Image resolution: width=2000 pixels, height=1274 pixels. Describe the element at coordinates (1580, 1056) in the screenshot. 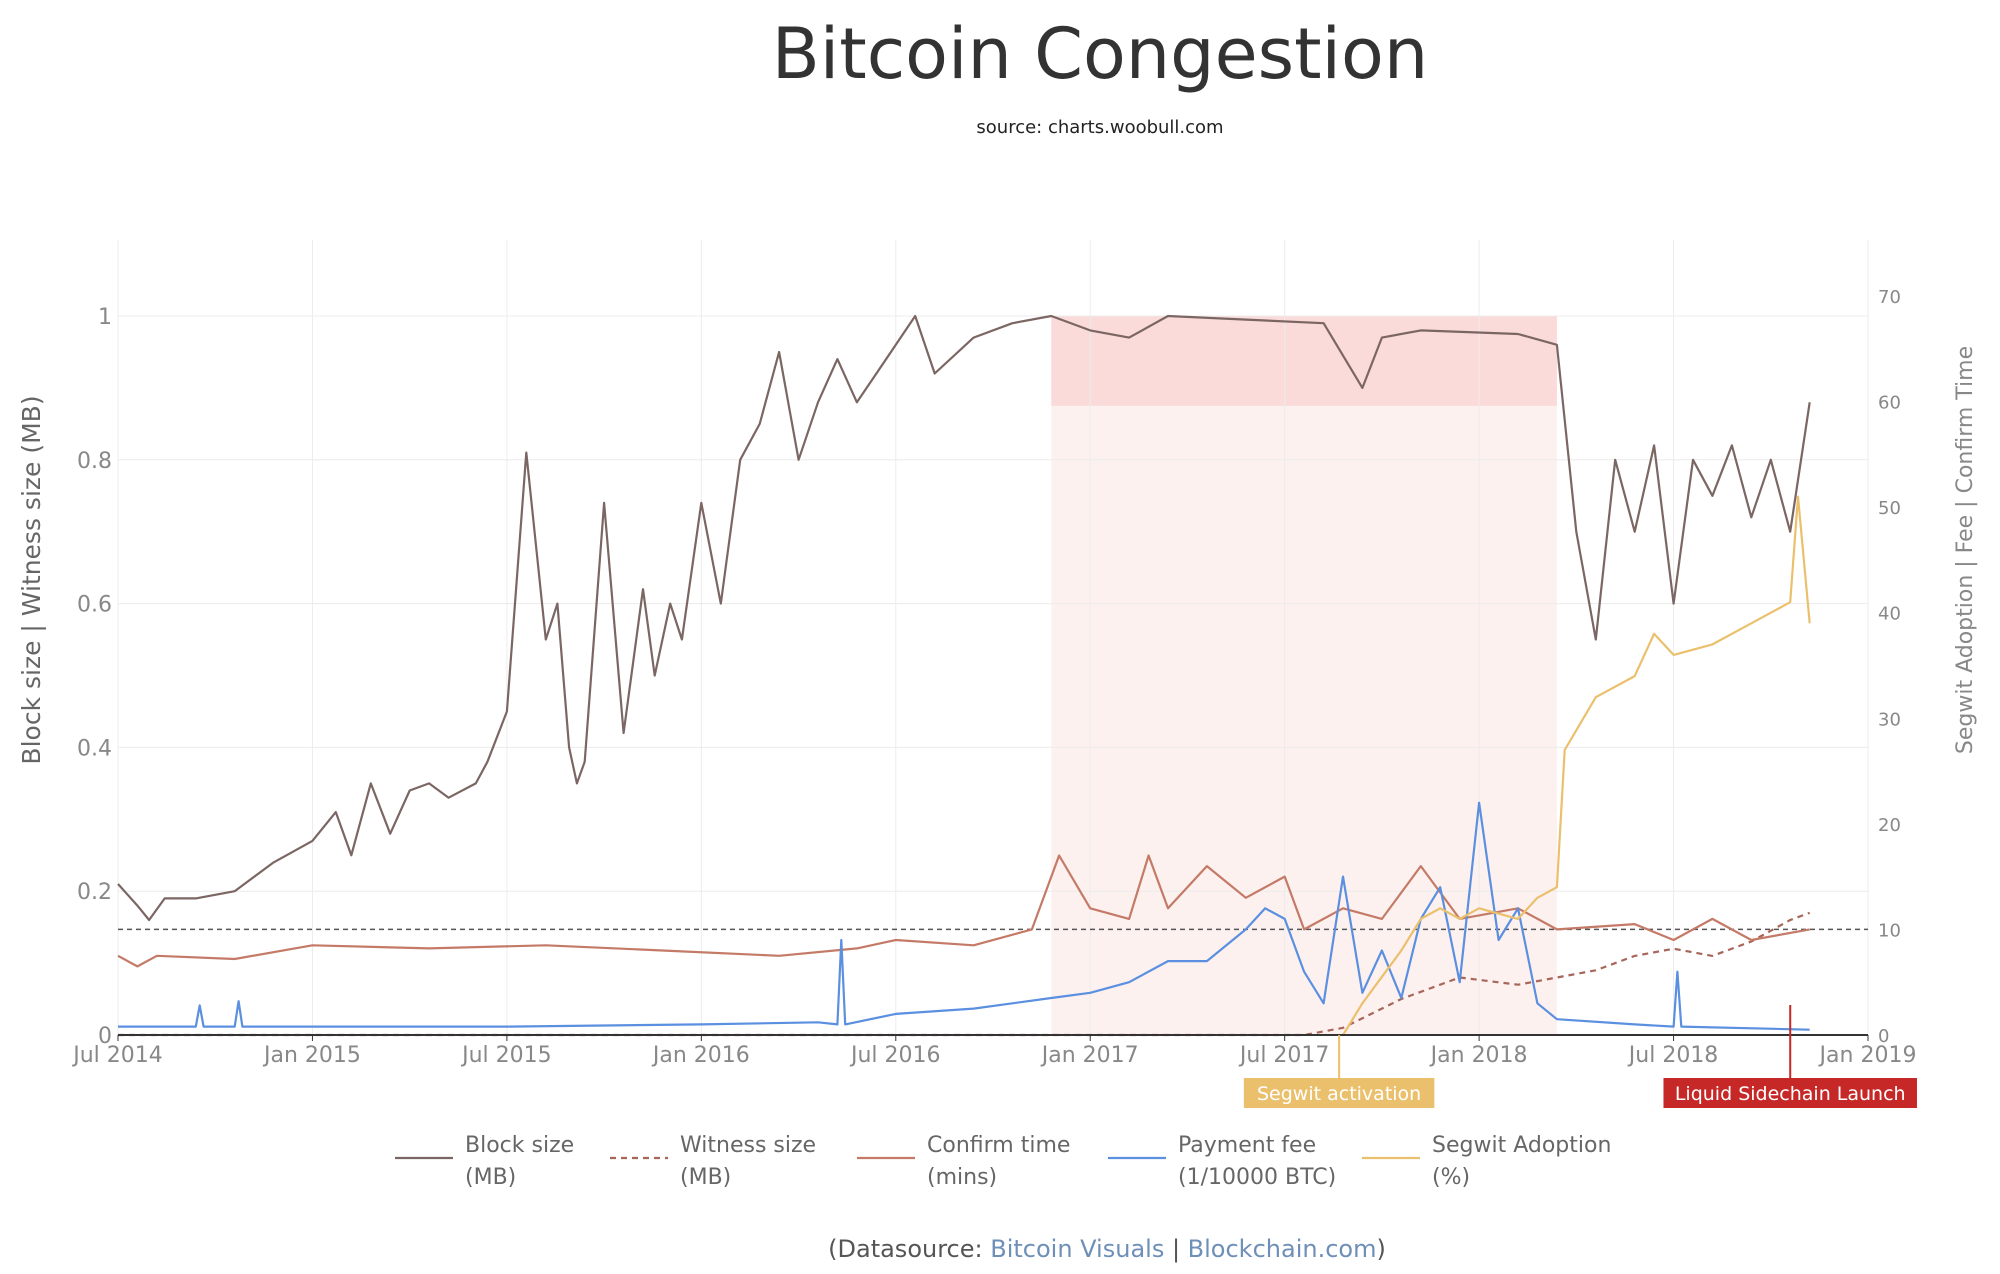

I see `annotations: Segwit activation Liquid Sidechain Launch` at that location.